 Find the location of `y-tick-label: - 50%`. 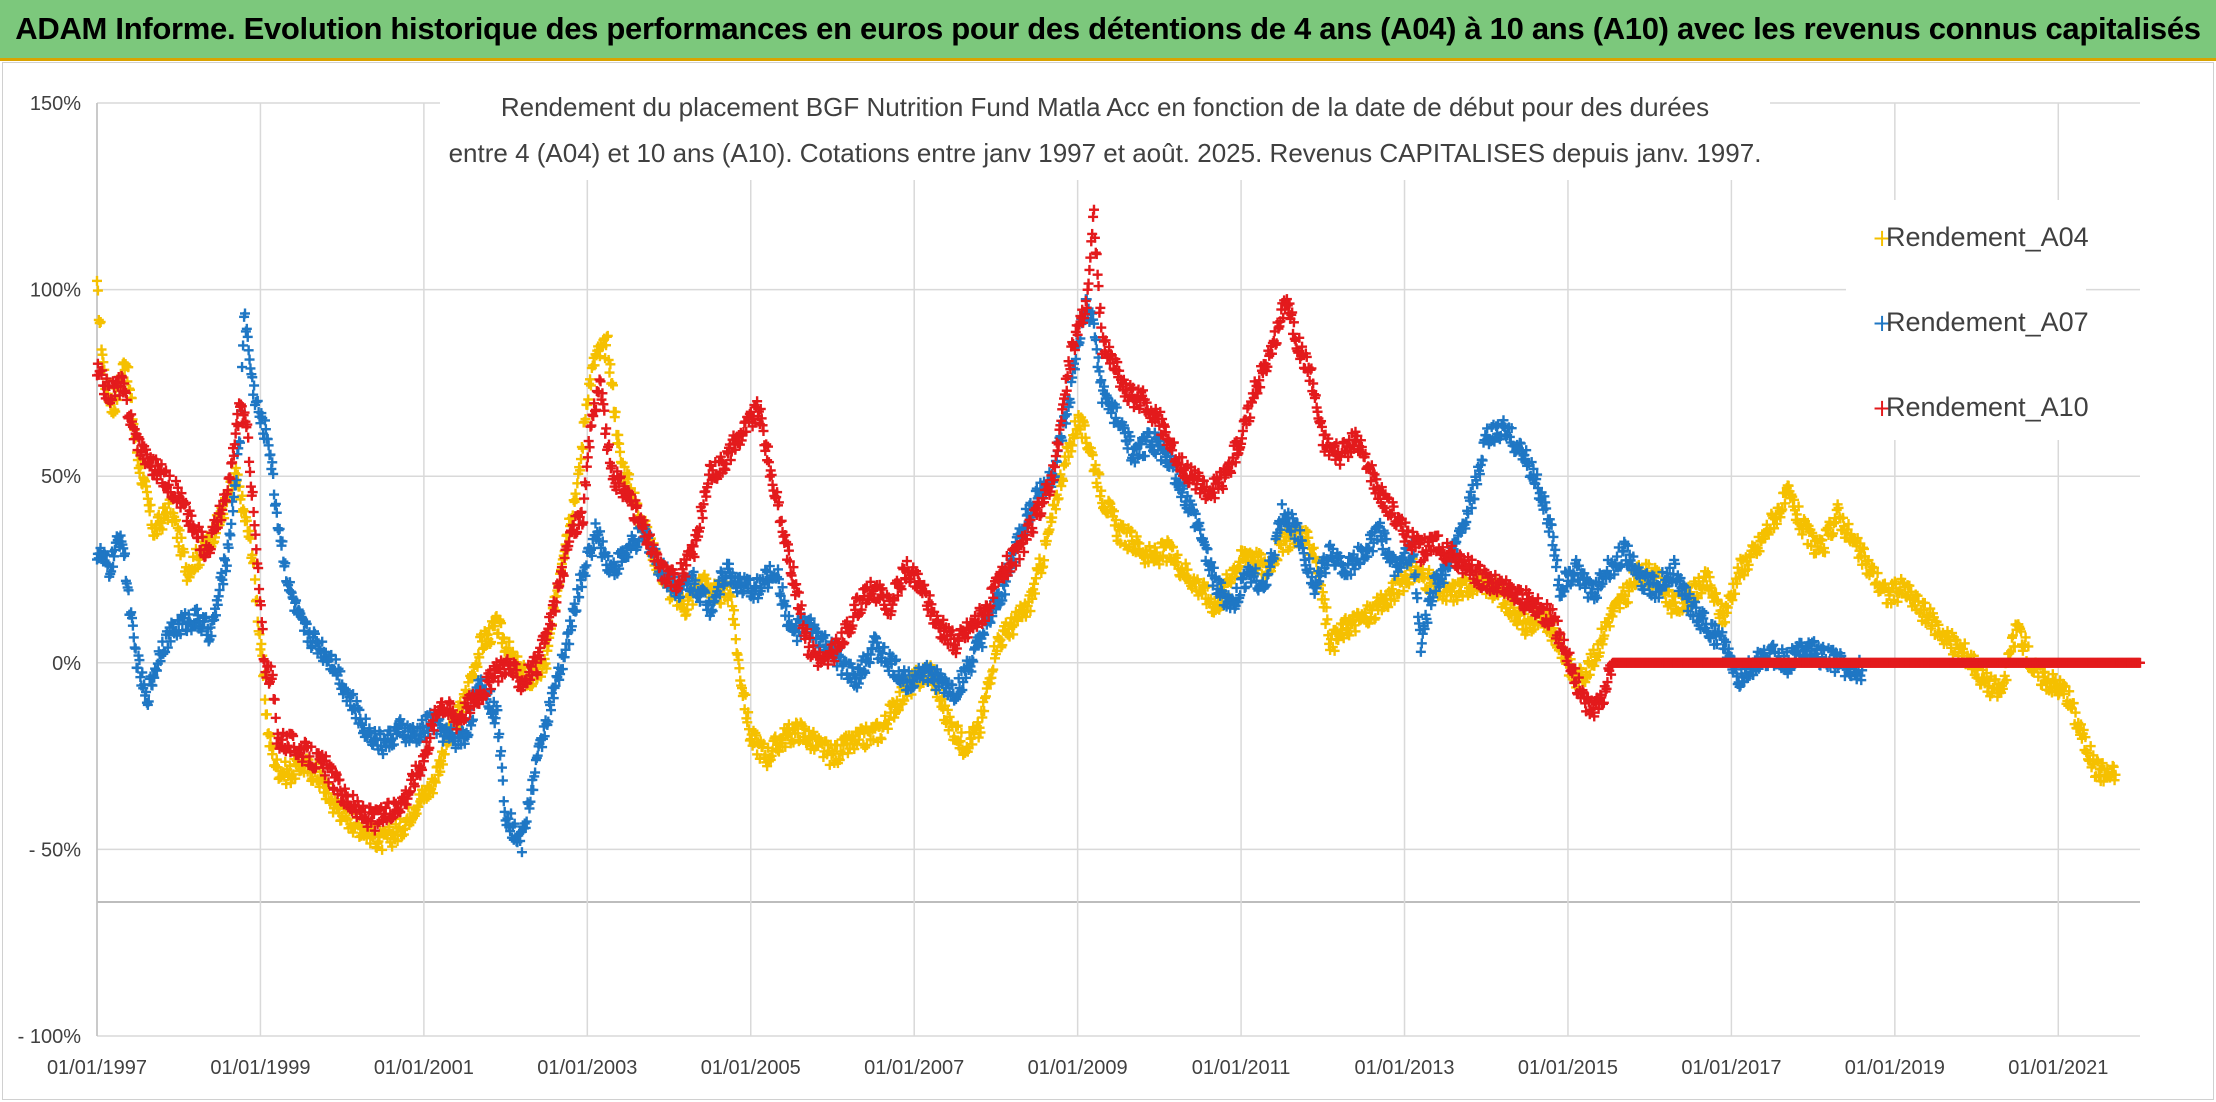

y-tick-label: - 50% is located at coordinates (55, 850).